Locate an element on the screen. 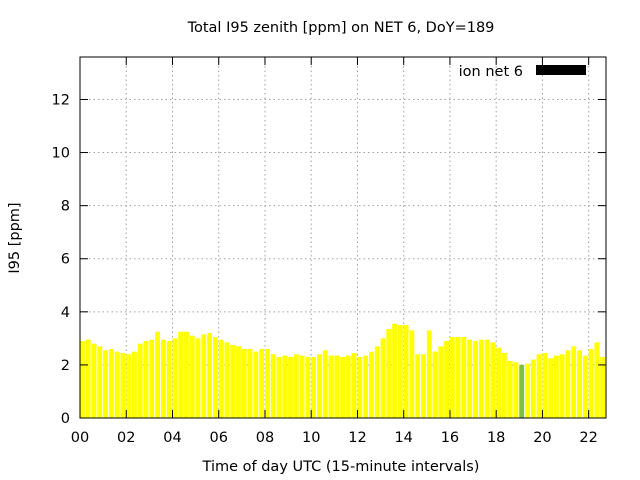 The image size is (640, 480). x-tick-label: 00 is located at coordinates (80, 438).